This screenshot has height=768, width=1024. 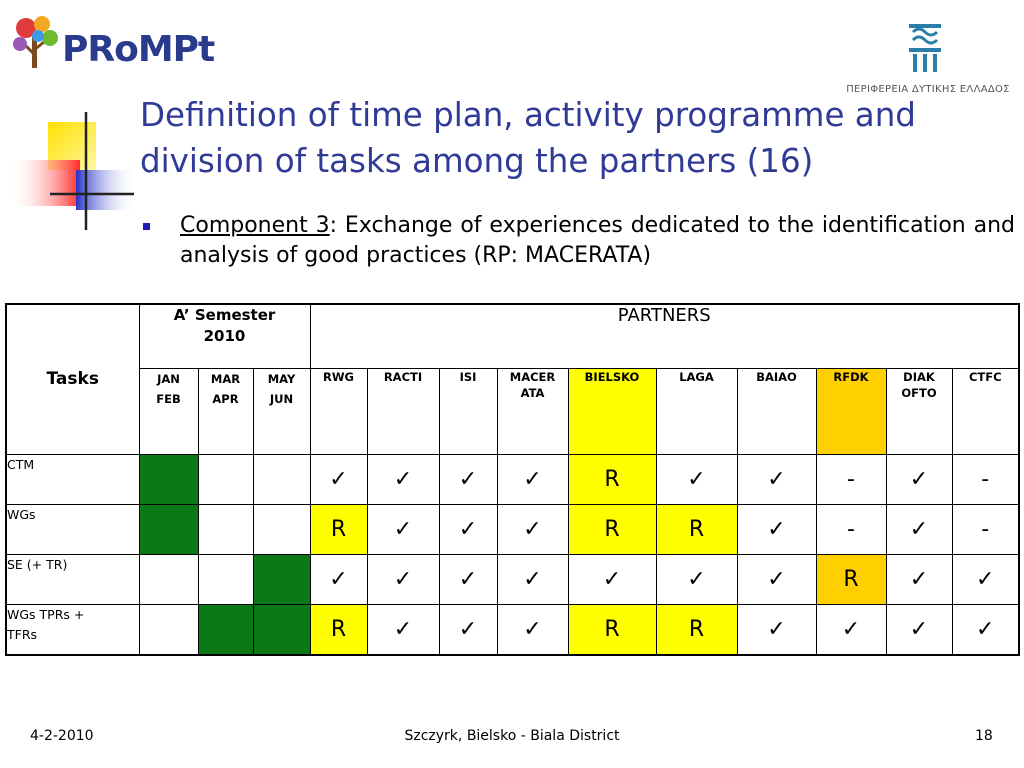 I want to click on region-logo: ΠΕΡΙΦΕΡΕΙΑ ΔΥΤΙΚΗΣ ΕΛΛΑΔΟΣ, so click(x=928, y=60).